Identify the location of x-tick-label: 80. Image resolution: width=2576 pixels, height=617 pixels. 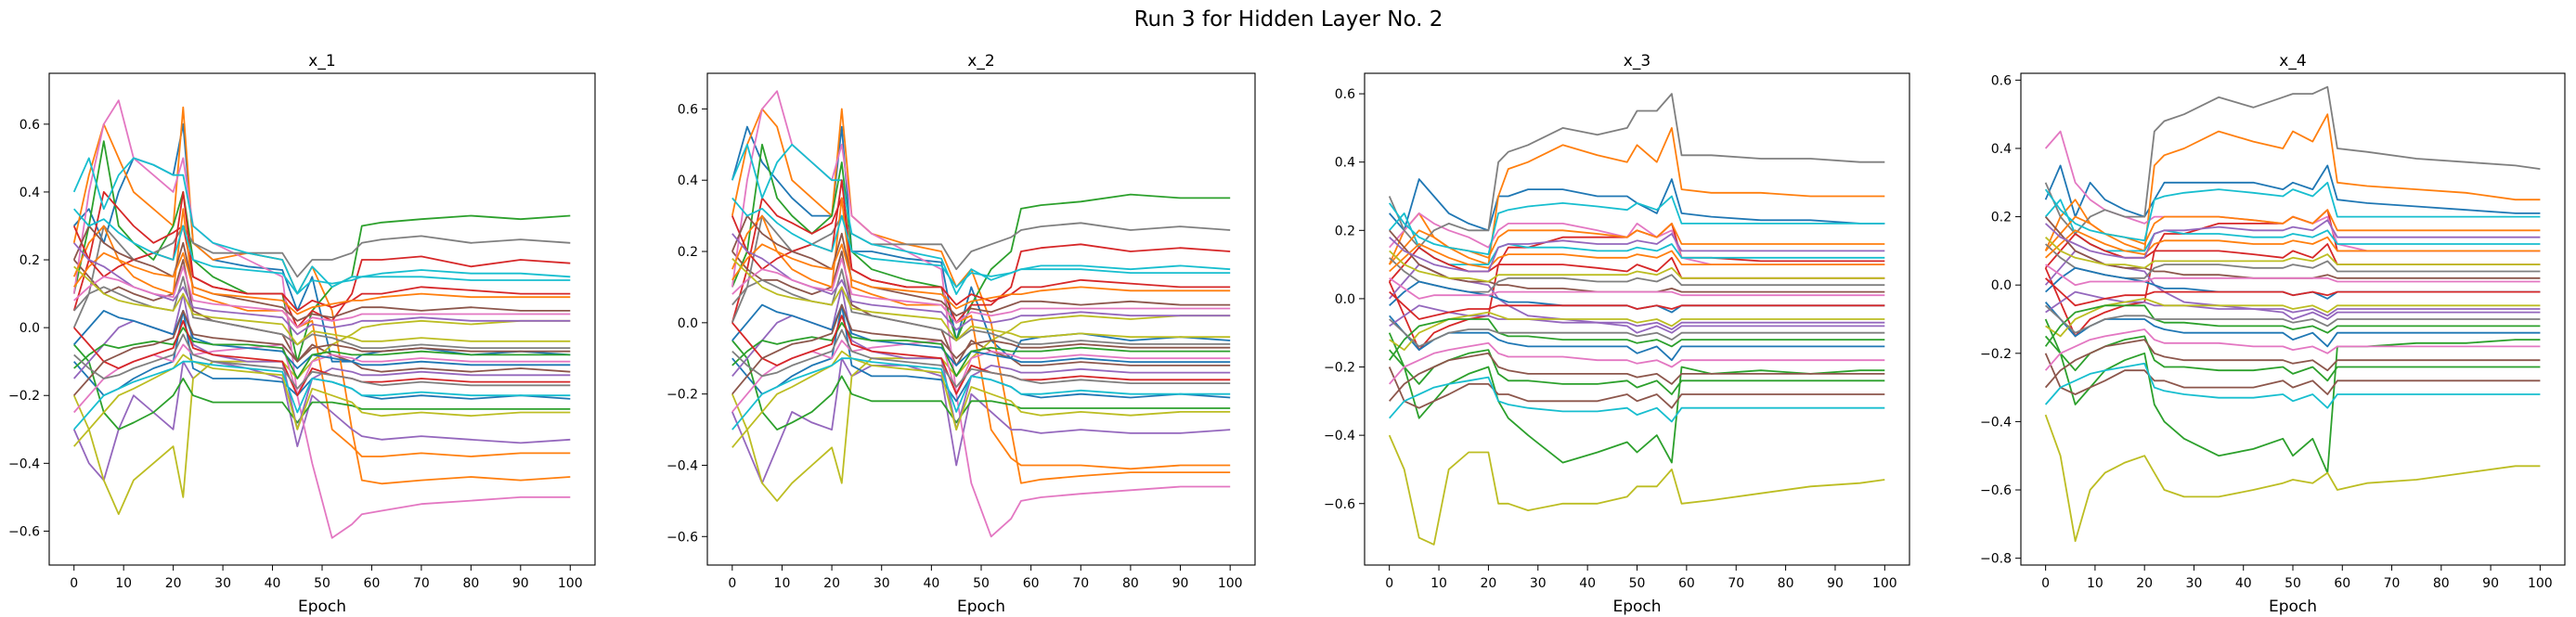
(470, 583).